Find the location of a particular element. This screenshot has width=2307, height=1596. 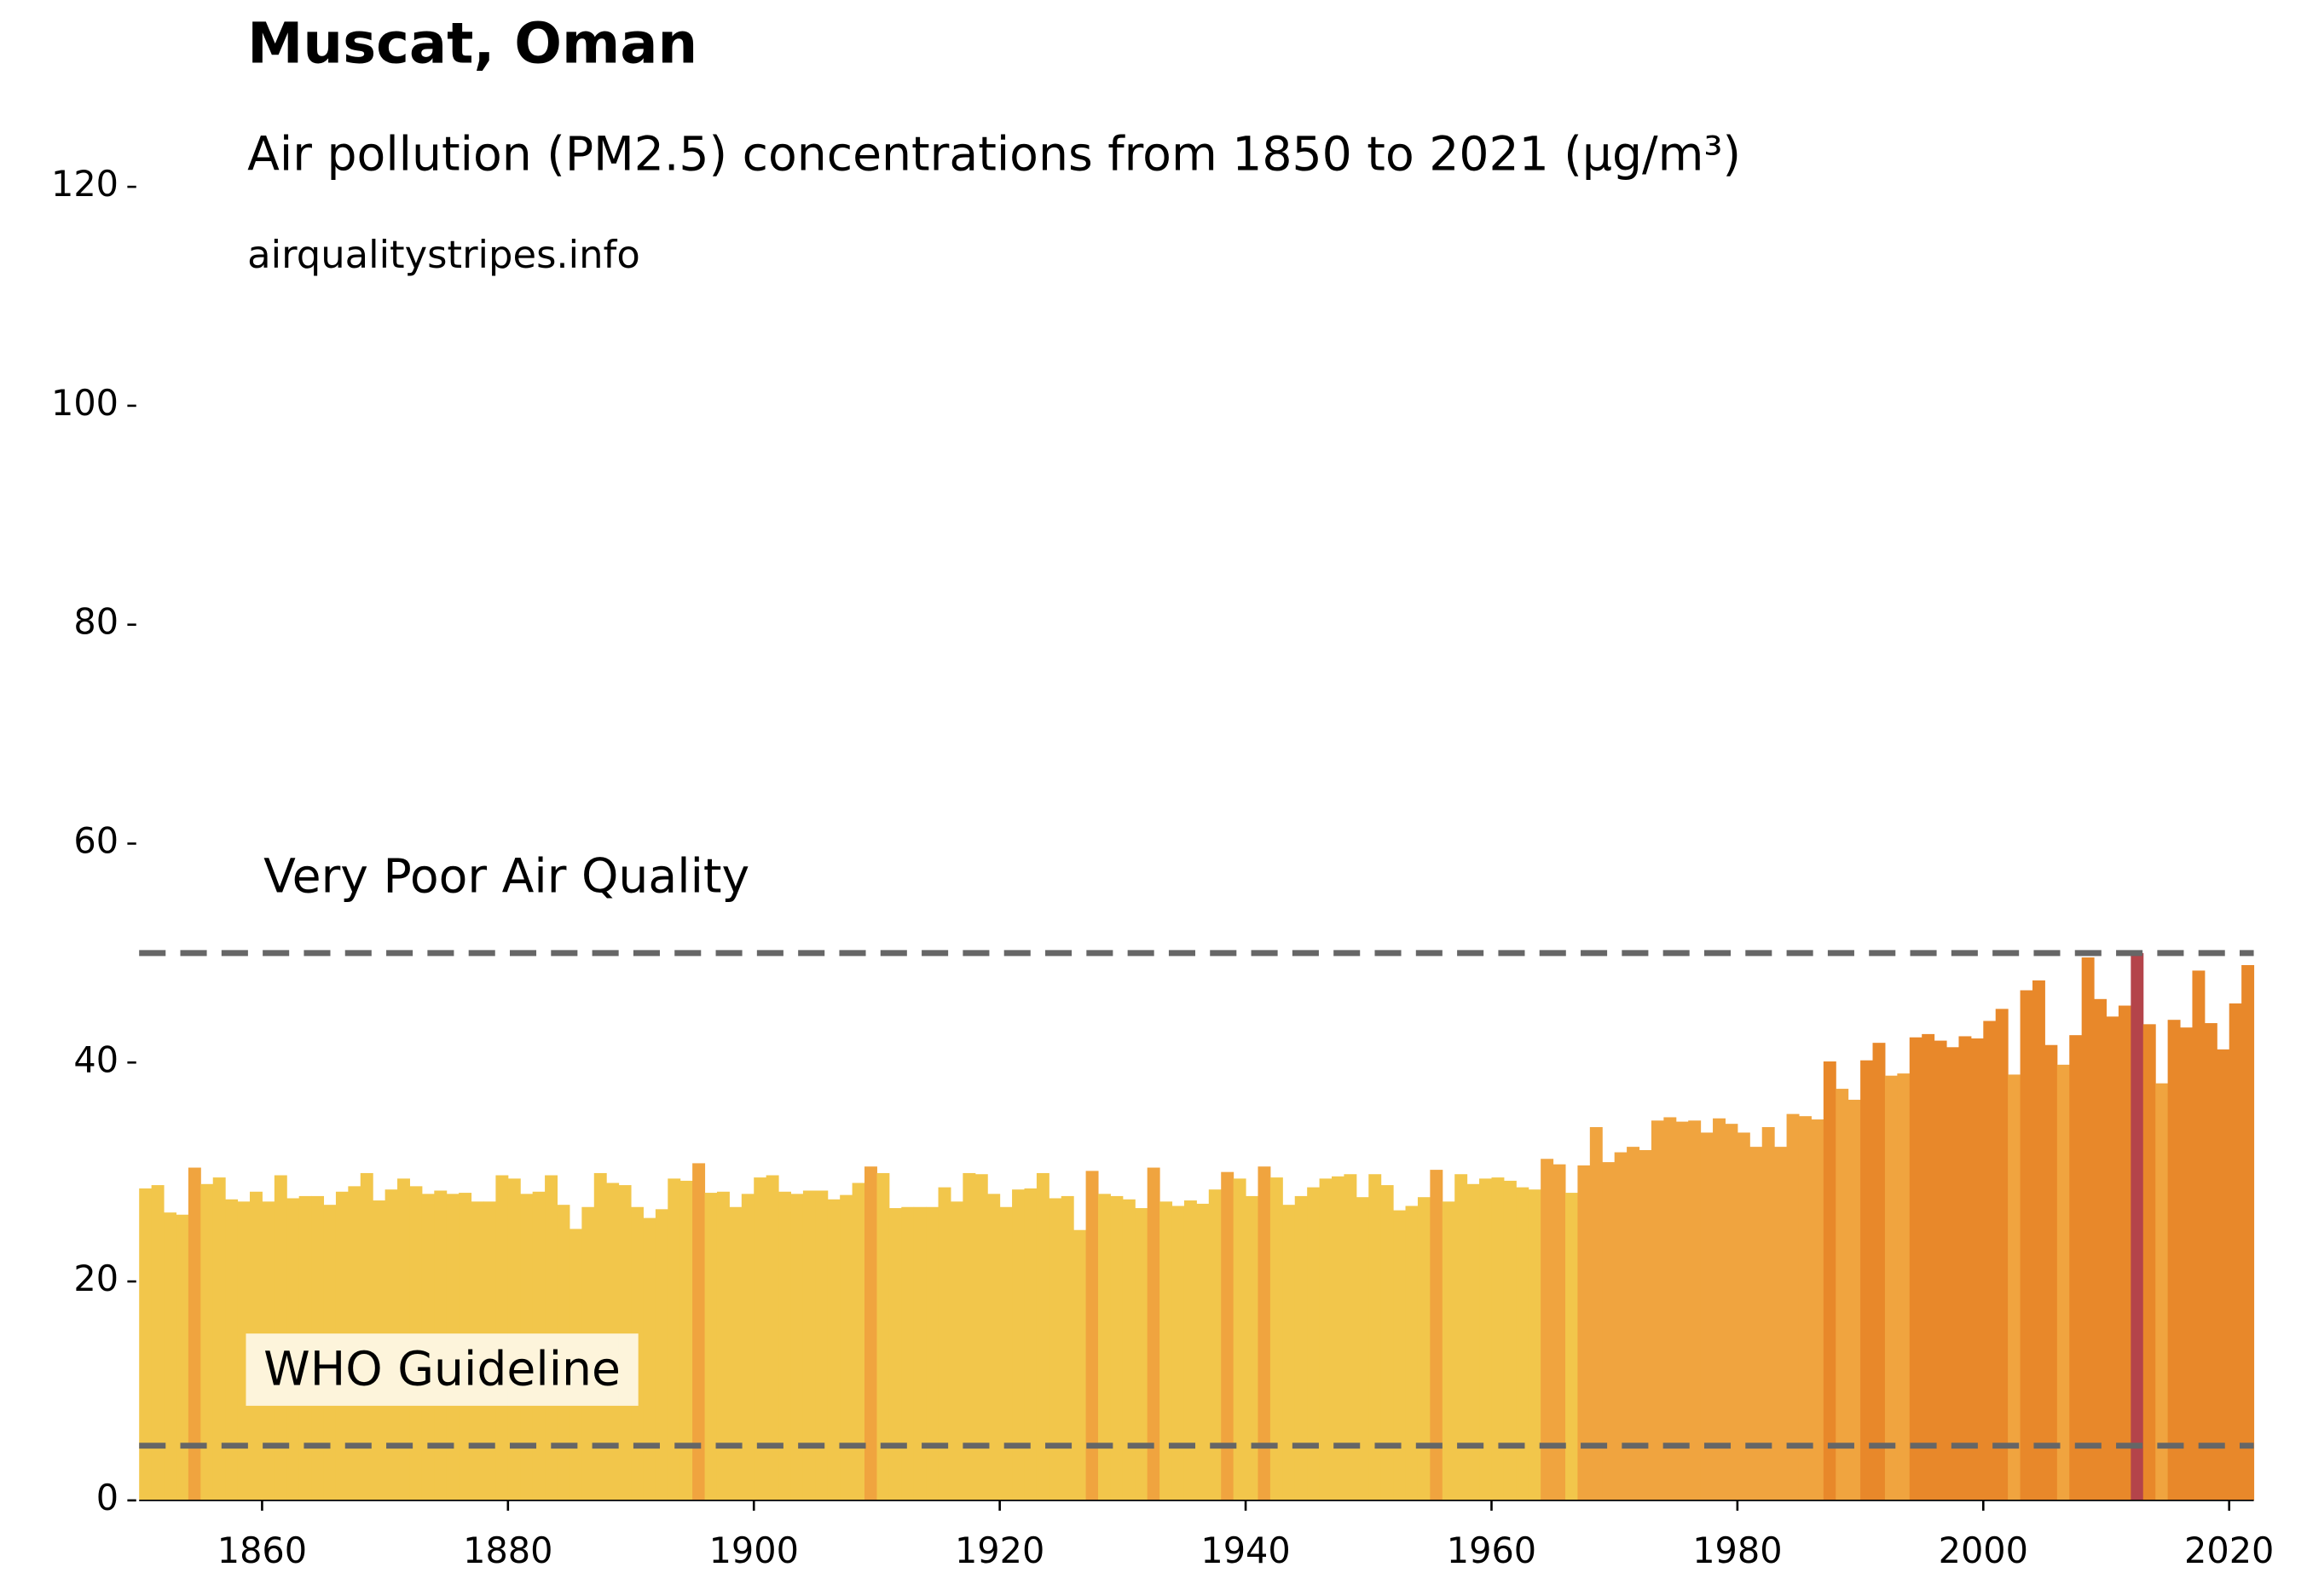

label-box is located at coordinates (443, 1369).